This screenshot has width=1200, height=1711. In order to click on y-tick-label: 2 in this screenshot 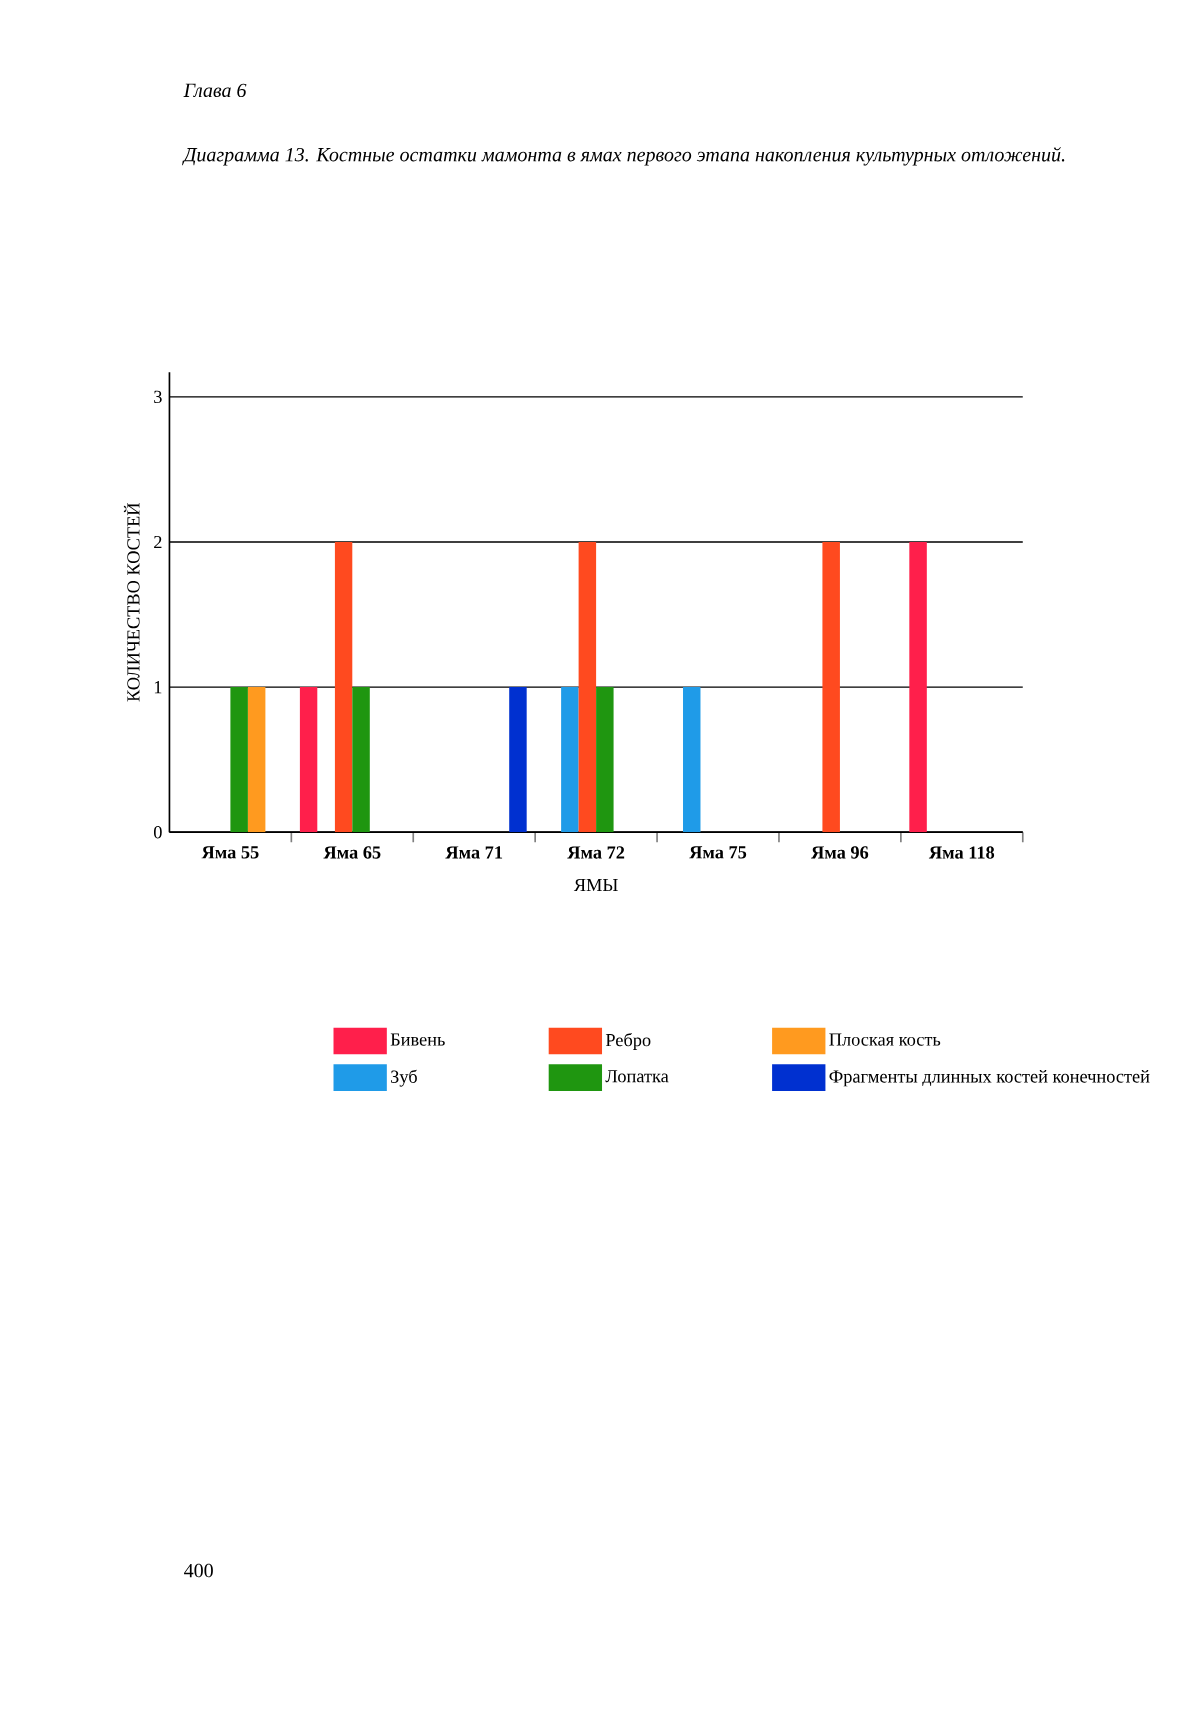, I will do `click(158, 542)`.